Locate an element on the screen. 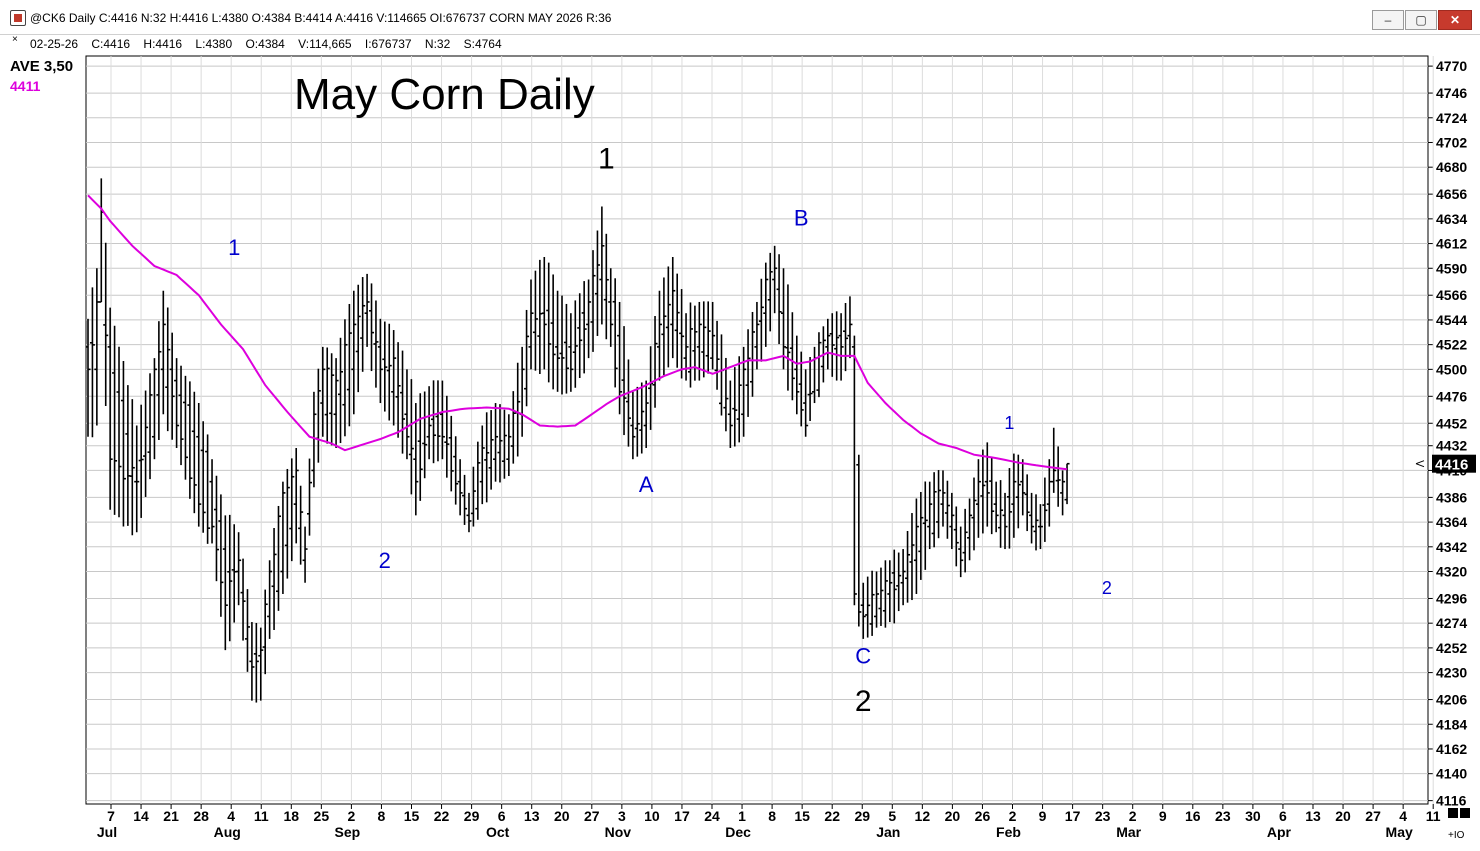  corner-handle-right is located at coordinates (1465, 813).